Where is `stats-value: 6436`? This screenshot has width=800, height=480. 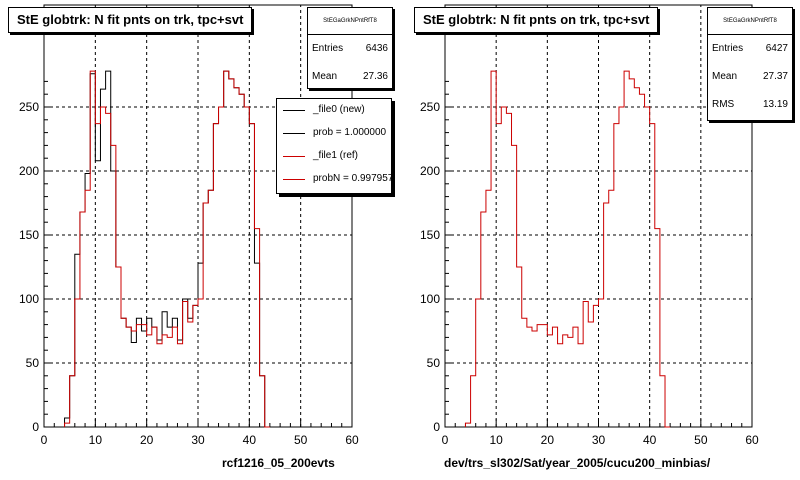
stats-value: 6436 is located at coordinates (376, 48).